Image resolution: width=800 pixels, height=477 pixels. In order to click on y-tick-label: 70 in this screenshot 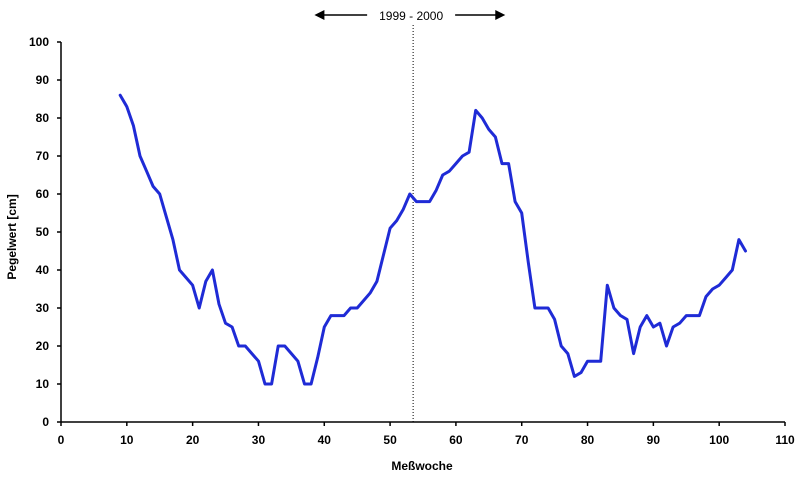, I will do `click(43, 156)`.